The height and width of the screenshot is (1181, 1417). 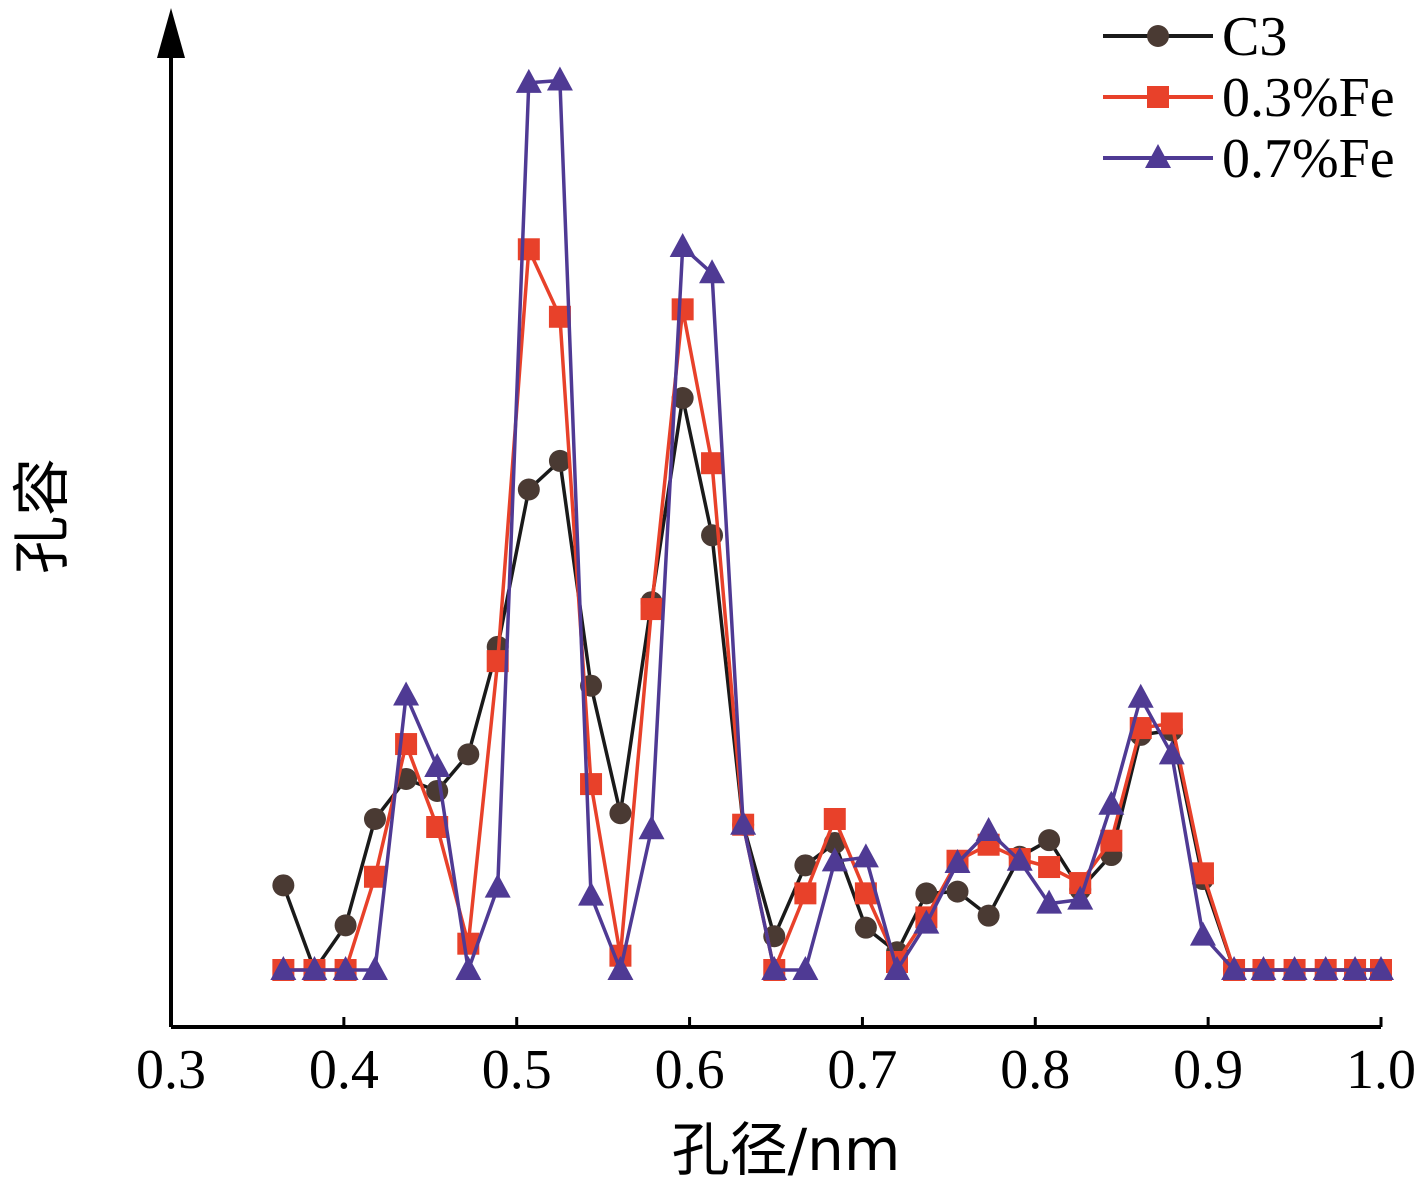 I want to click on legend: C30.3%Fe0.7%Fe, so click(x=1249, y=98).